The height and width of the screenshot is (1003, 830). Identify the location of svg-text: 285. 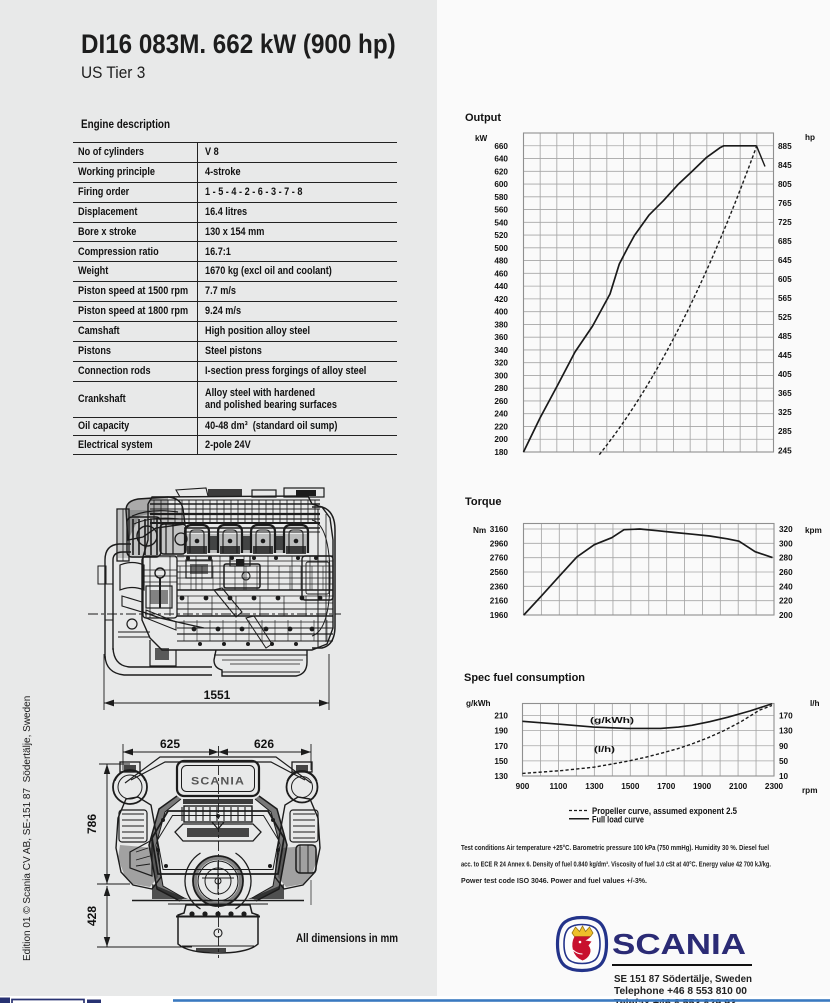
(785, 431).